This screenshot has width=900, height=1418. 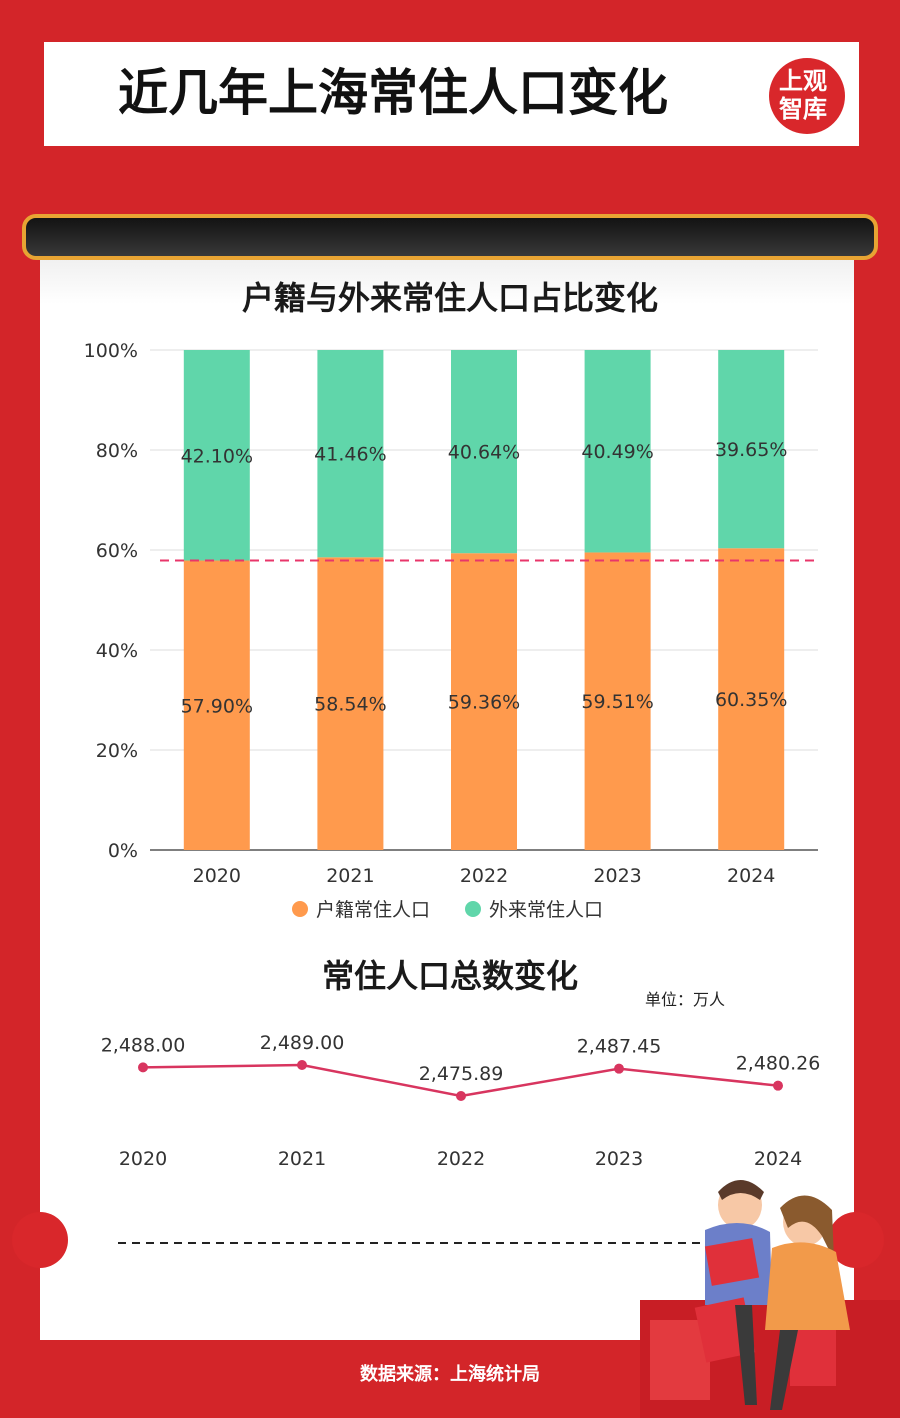 What do you see at coordinates (111, 351) in the screenshot?
I see `y-tick-label: 100%` at bounding box center [111, 351].